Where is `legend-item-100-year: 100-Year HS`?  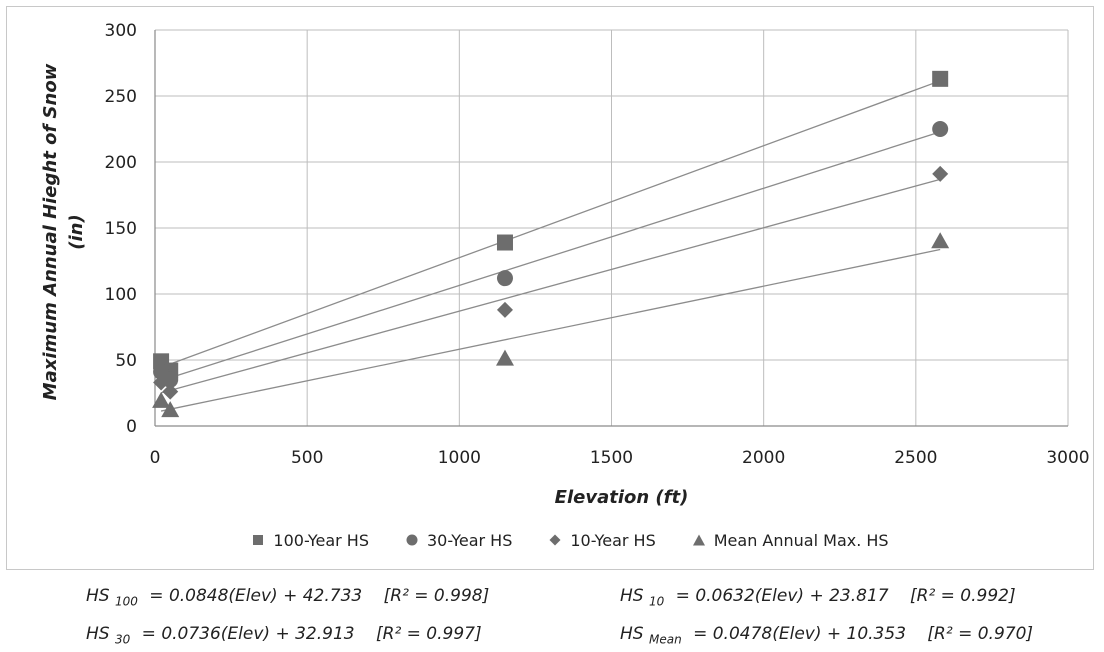 legend-item-100-year: 100-Year HS is located at coordinates (310, 540).